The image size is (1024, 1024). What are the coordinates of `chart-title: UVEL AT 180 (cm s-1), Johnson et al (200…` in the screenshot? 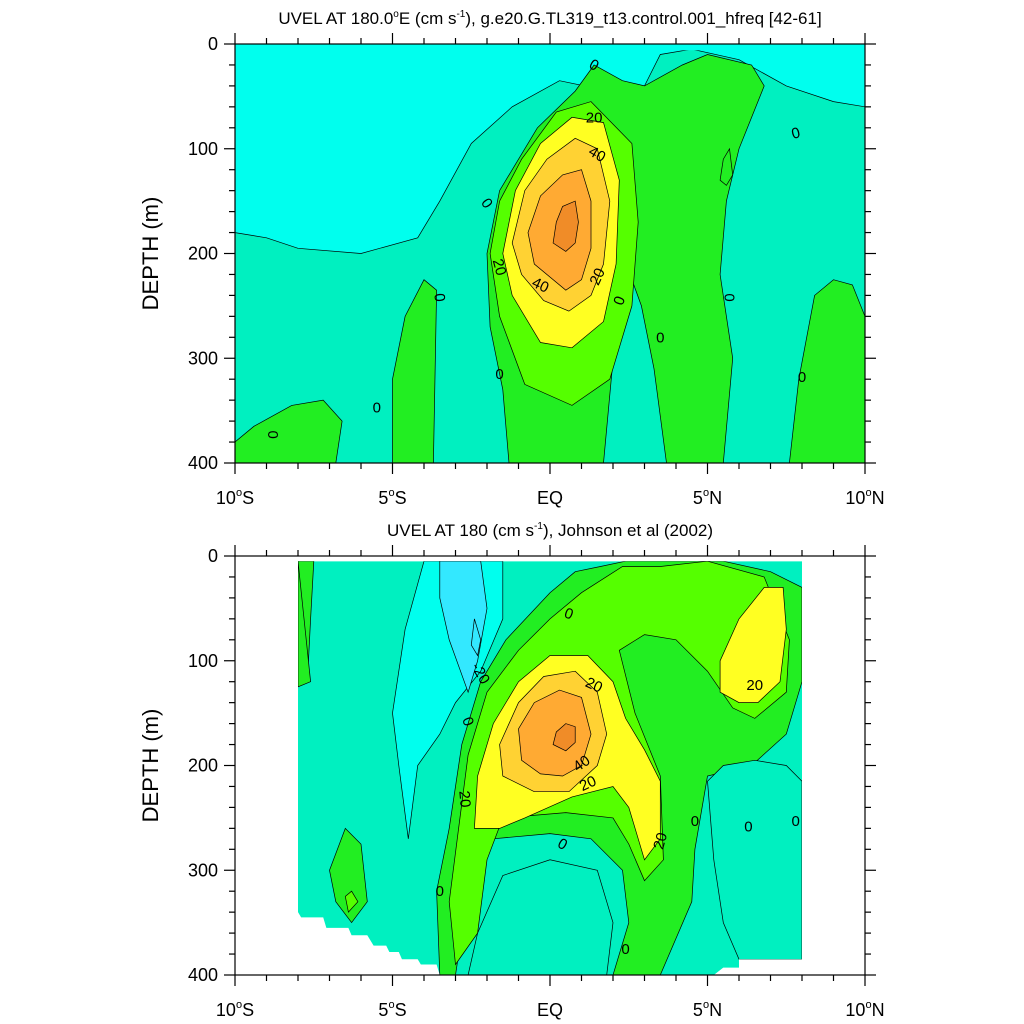 It's located at (550, 530).